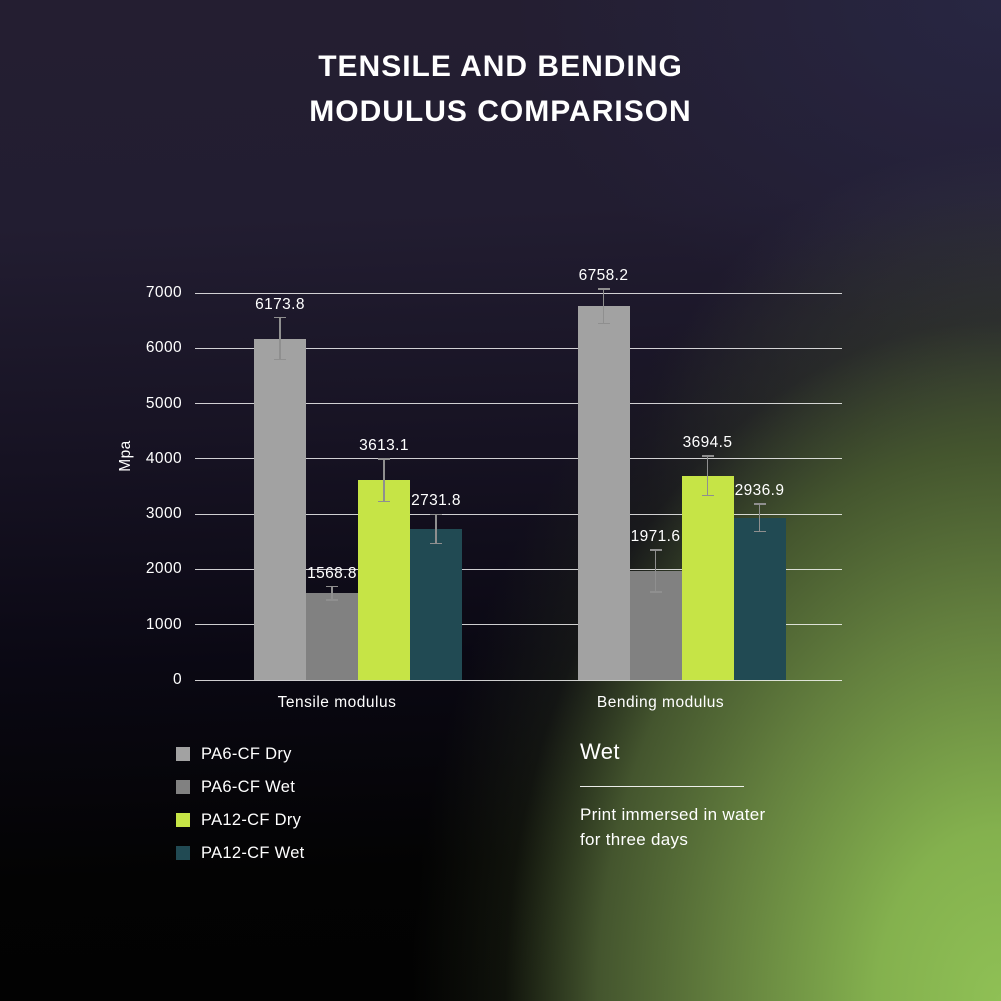 The height and width of the screenshot is (1001, 1001). Describe the element at coordinates (246, 754) in the screenshot. I see `legend-label-pa6-cf-dry: PA6-CF Dry` at that location.